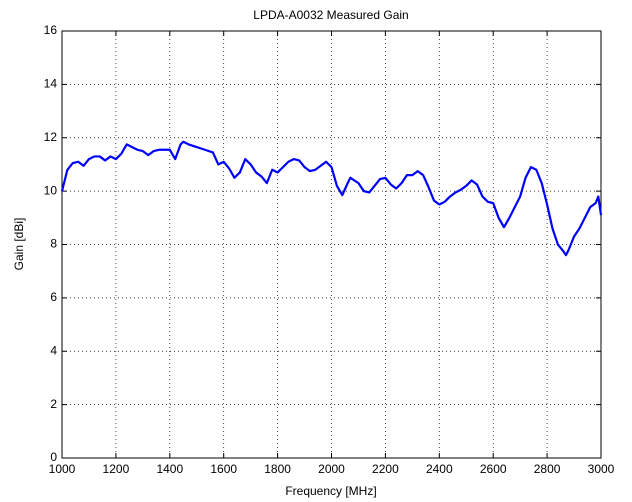  I want to click on x-tick-label: 2000, so click(331, 469).